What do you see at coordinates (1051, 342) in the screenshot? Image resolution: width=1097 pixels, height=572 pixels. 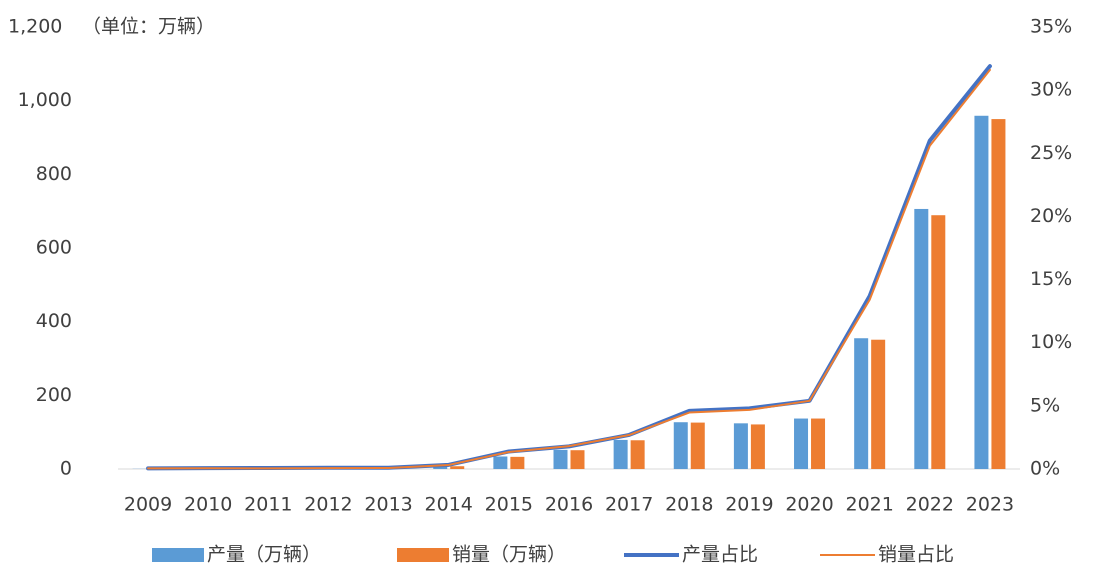 I see `y2-tick-label: 10%` at bounding box center [1051, 342].